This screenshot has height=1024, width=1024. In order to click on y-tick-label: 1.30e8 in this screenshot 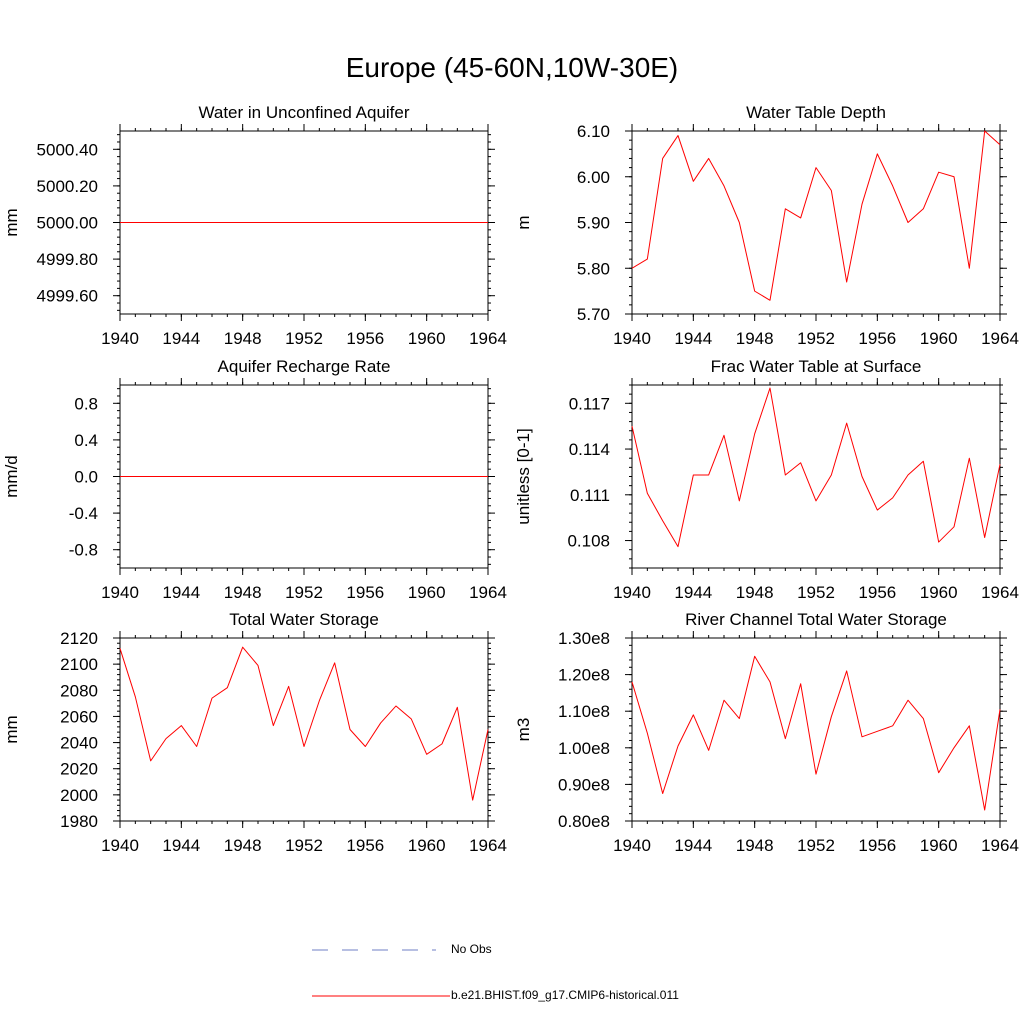, I will do `click(584, 638)`.